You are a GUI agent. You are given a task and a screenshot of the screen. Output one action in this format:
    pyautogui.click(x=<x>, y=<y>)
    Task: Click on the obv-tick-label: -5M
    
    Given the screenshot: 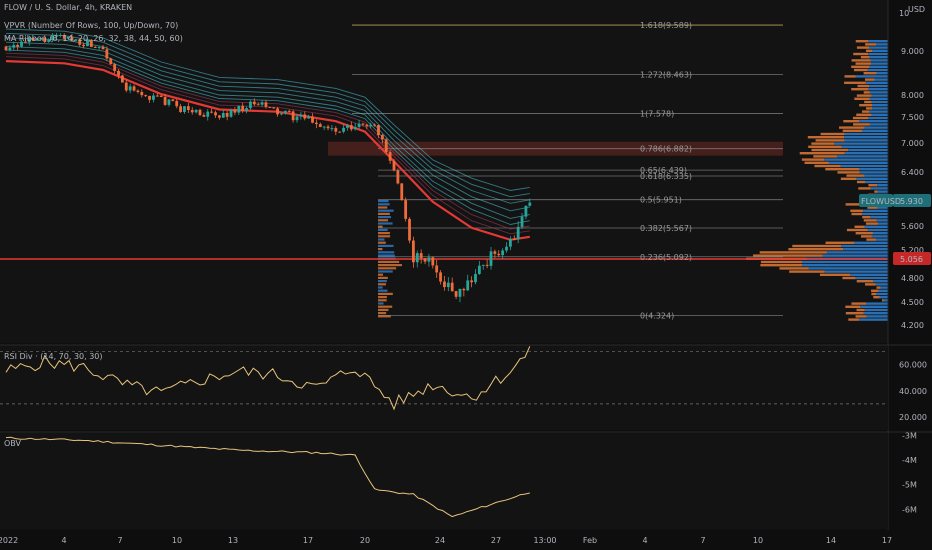 What is the action you would take?
    pyautogui.click(x=909, y=485)
    